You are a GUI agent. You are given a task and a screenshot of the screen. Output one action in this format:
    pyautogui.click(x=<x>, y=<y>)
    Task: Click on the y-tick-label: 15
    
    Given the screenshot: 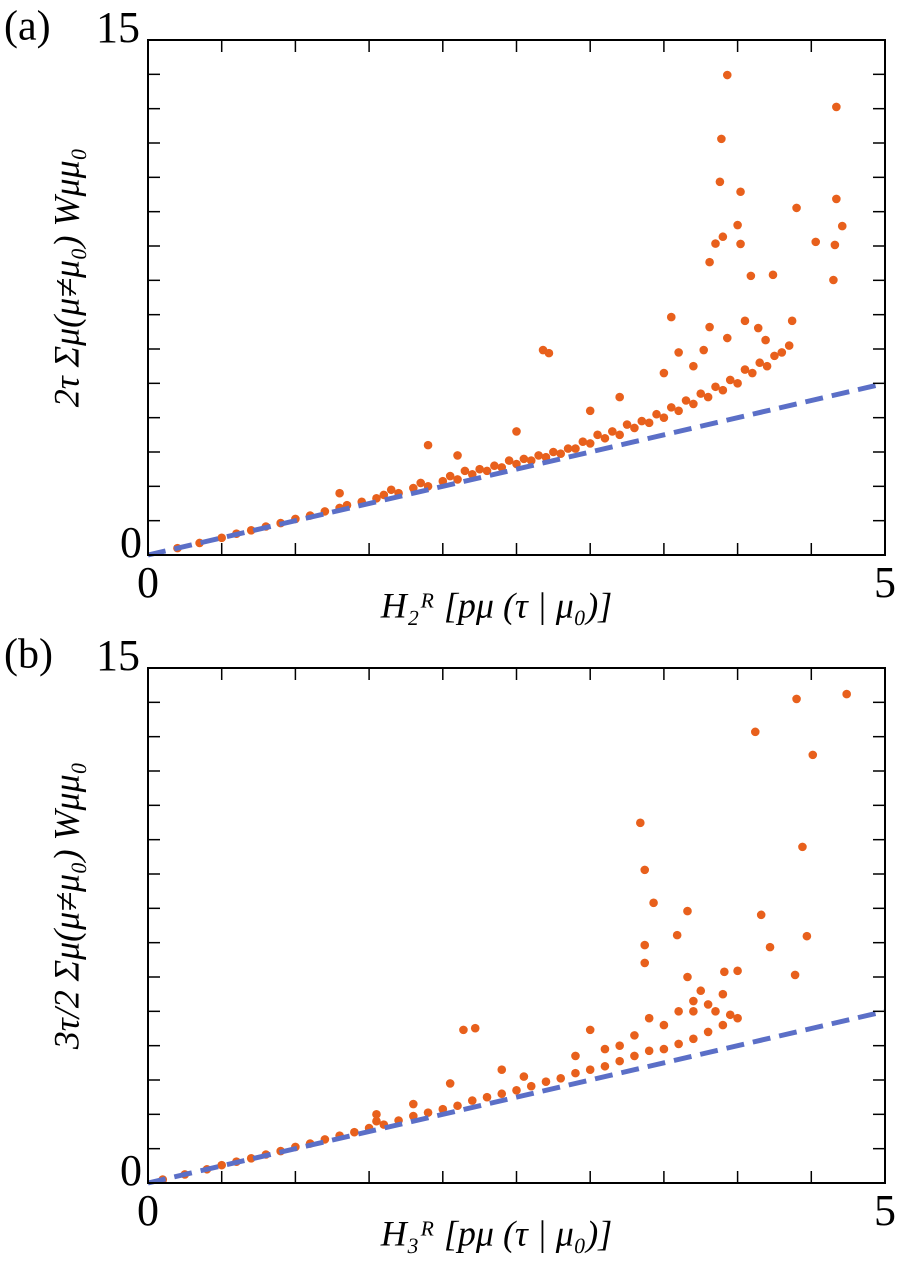 What is the action you would take?
    pyautogui.click(x=118, y=27)
    